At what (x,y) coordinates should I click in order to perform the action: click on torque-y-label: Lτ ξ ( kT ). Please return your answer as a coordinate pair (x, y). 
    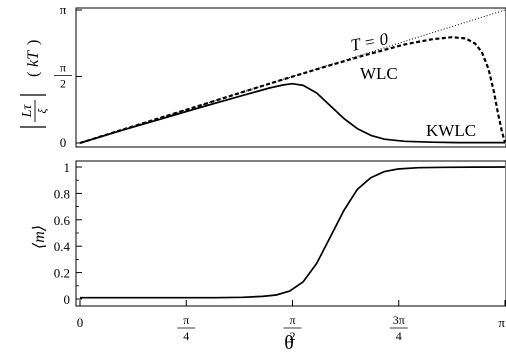
    Looking at the image, I should click on (34, 84).